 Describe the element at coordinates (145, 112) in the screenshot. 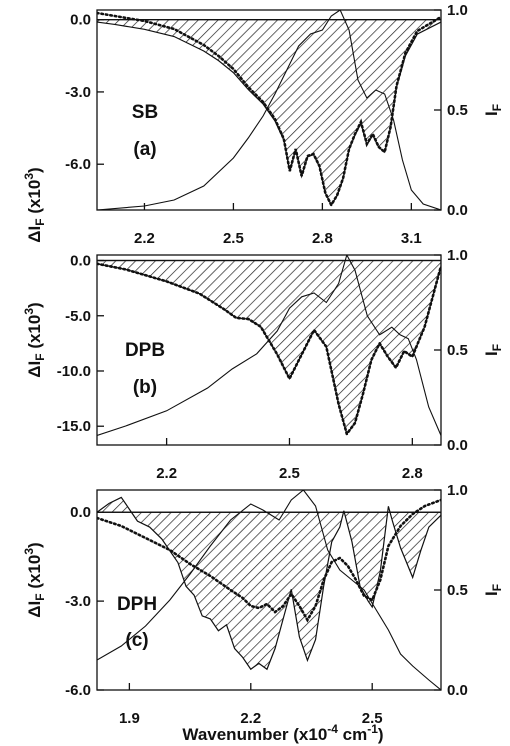

I see `panel-name: SB` at that location.